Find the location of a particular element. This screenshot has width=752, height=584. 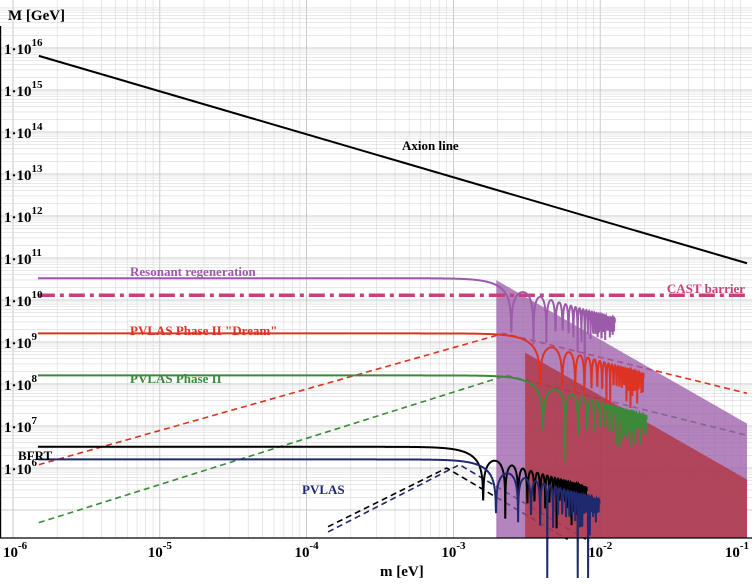

x-tick-label-exponent: -1 is located at coordinates (744, 546).